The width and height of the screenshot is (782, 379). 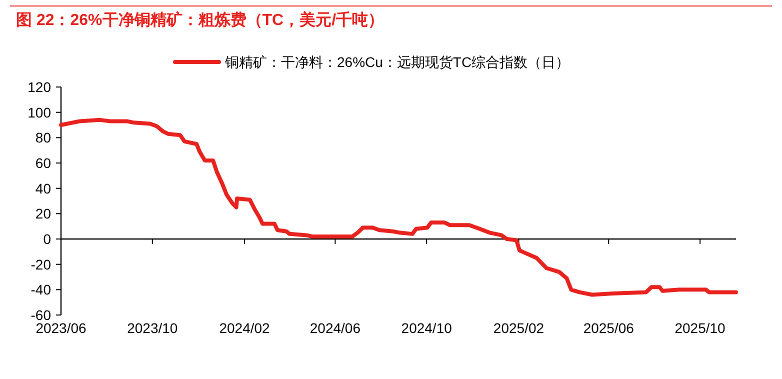 I want to click on x-tick-label: 2024/10, so click(x=426, y=328).